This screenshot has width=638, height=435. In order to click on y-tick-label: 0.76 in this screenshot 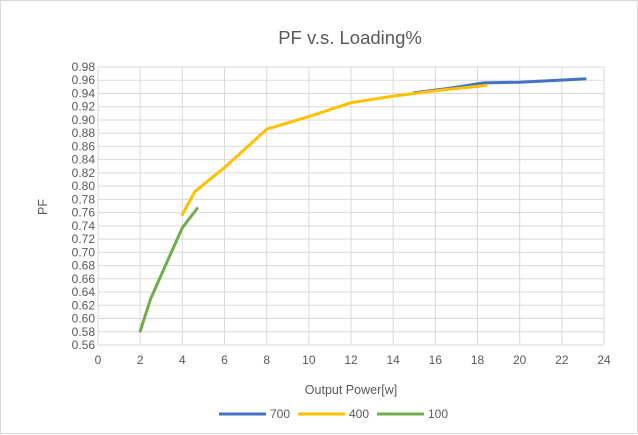, I will do `click(84, 213)`.